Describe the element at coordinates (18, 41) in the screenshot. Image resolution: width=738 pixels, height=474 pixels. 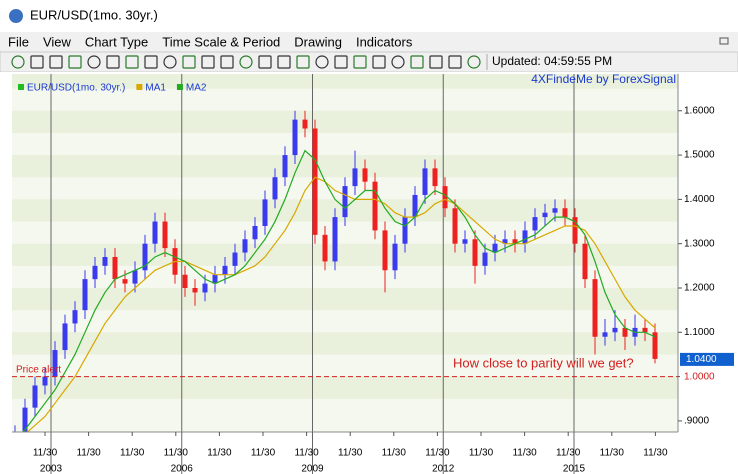
I see `menu-item: File` at that location.